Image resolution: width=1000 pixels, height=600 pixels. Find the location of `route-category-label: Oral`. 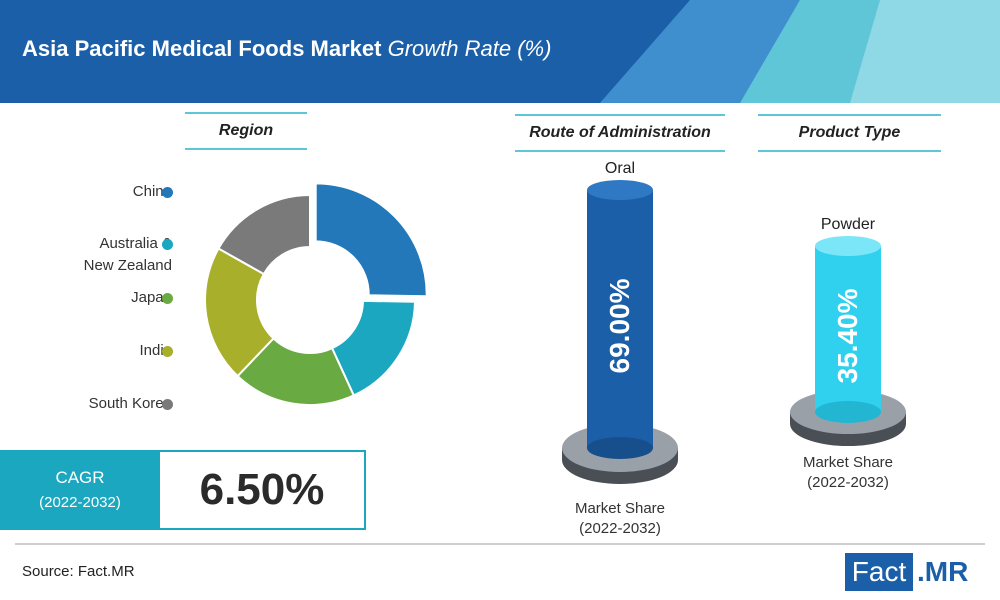

route-category-label: Oral is located at coordinates (620, 168).